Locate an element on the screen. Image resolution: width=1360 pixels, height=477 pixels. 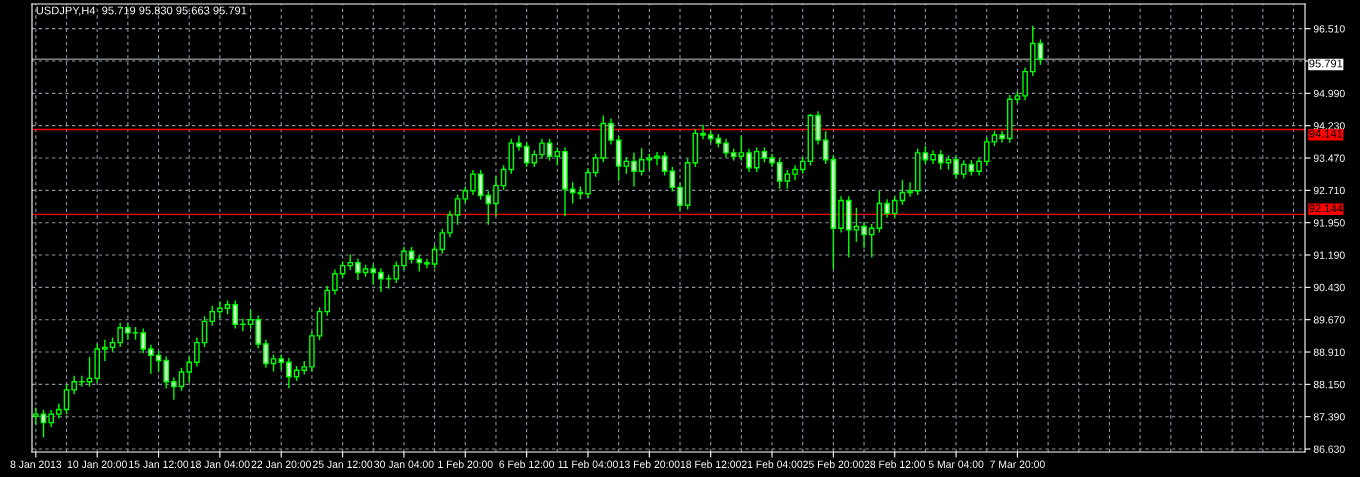
x-tick-label: 28 Feb 12:00 is located at coordinates (895, 464).